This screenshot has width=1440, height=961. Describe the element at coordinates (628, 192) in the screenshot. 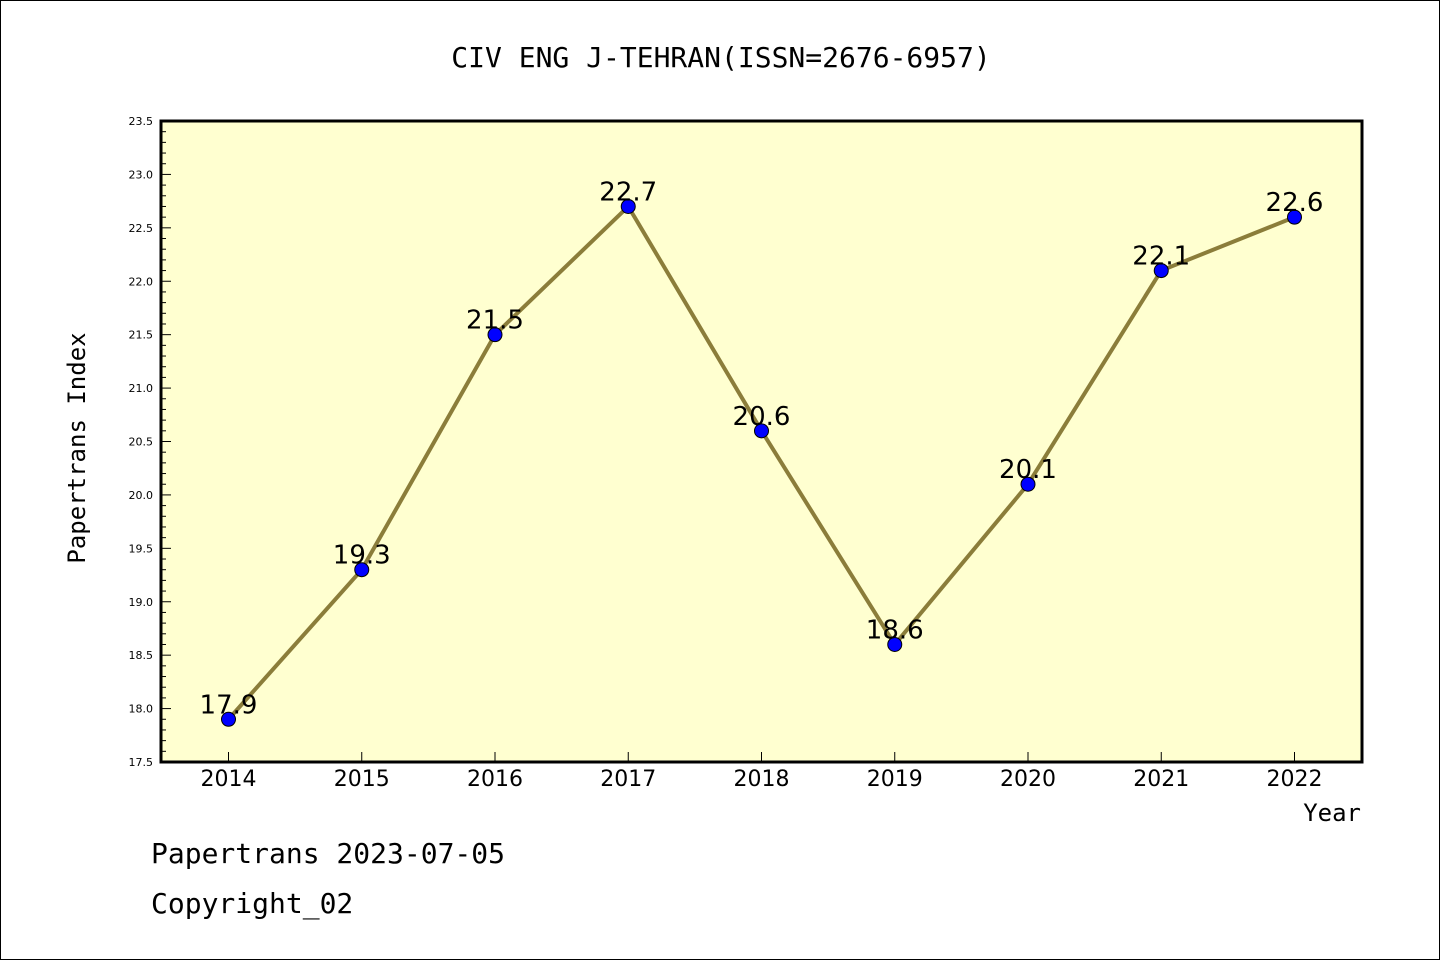

I see `data-label: 22.7` at that location.